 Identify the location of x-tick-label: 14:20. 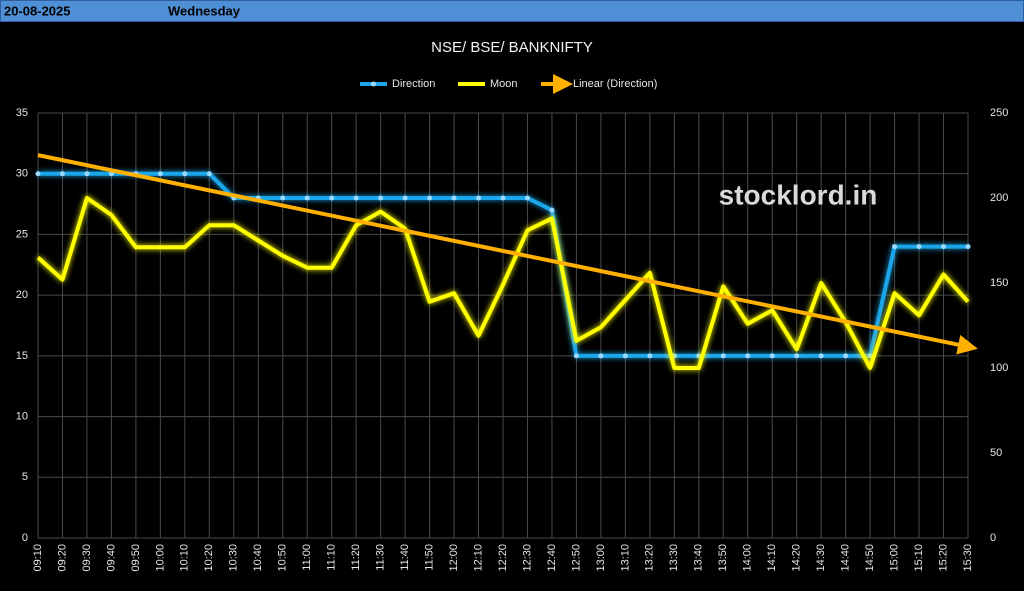
(797, 558).